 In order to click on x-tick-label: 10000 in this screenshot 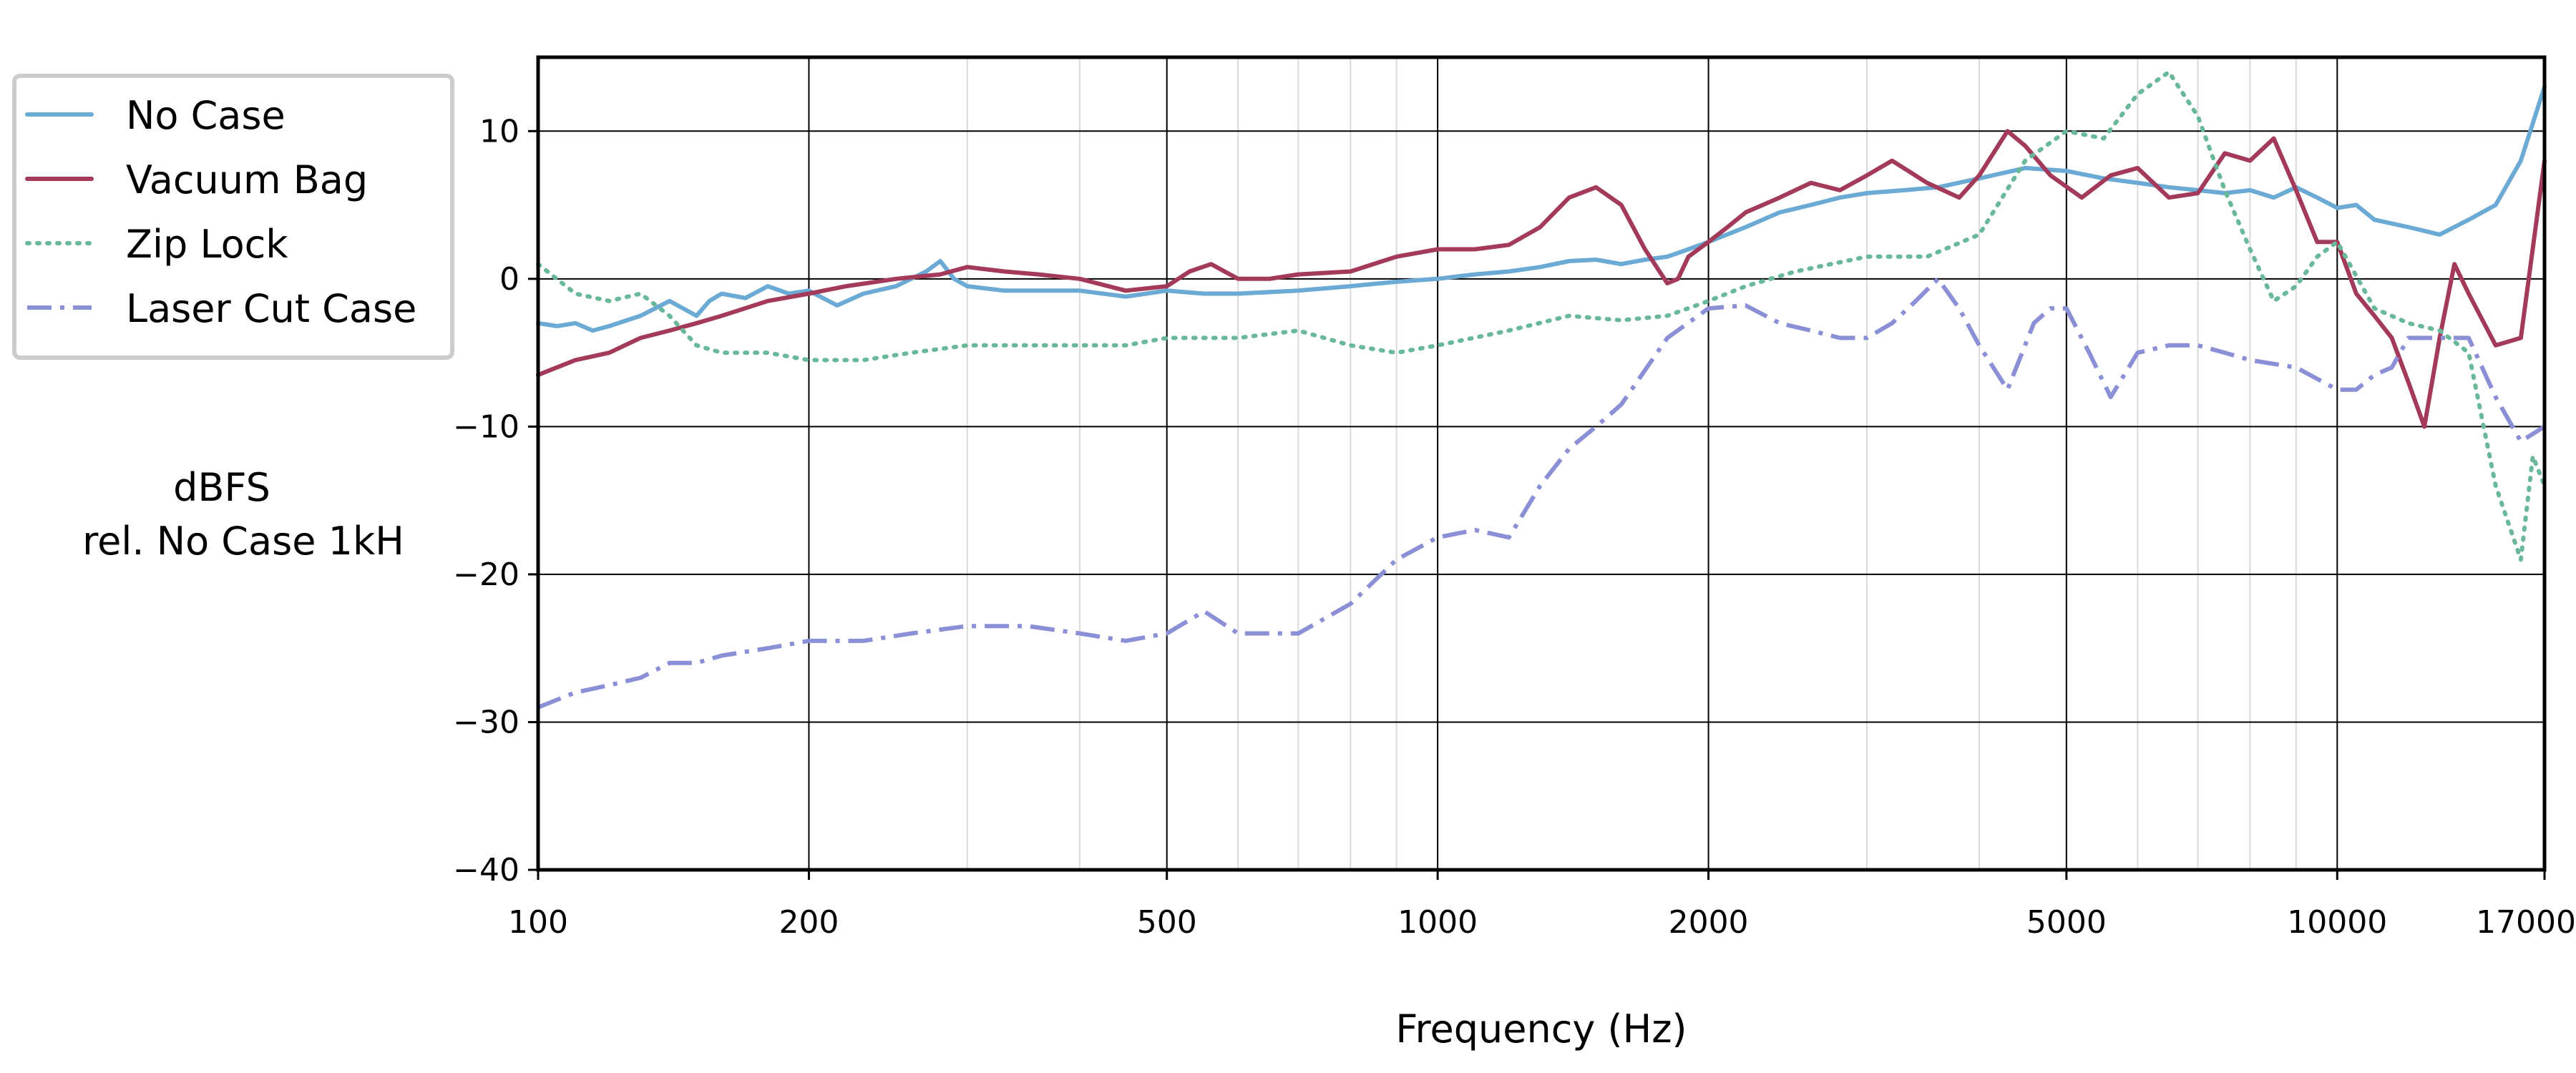, I will do `click(2337, 922)`.